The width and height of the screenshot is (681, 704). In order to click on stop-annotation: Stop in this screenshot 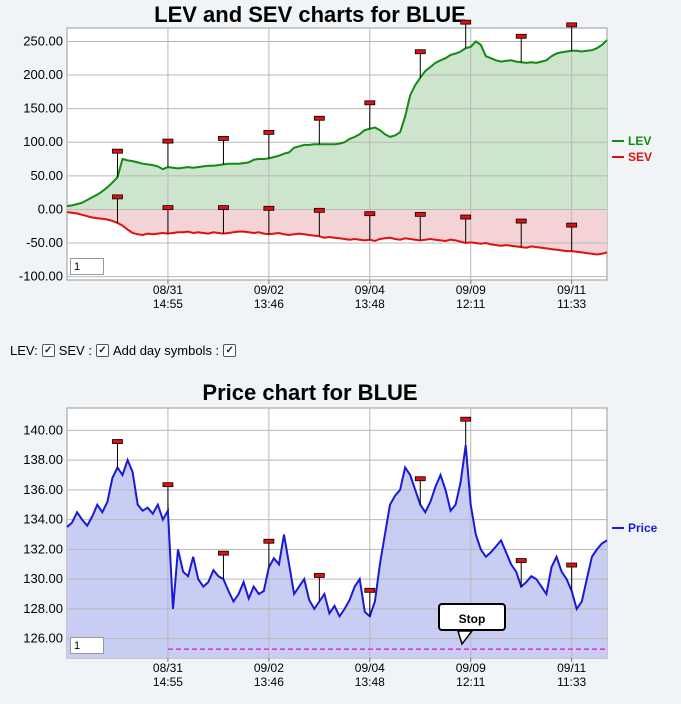, I will do `click(472, 617)`.